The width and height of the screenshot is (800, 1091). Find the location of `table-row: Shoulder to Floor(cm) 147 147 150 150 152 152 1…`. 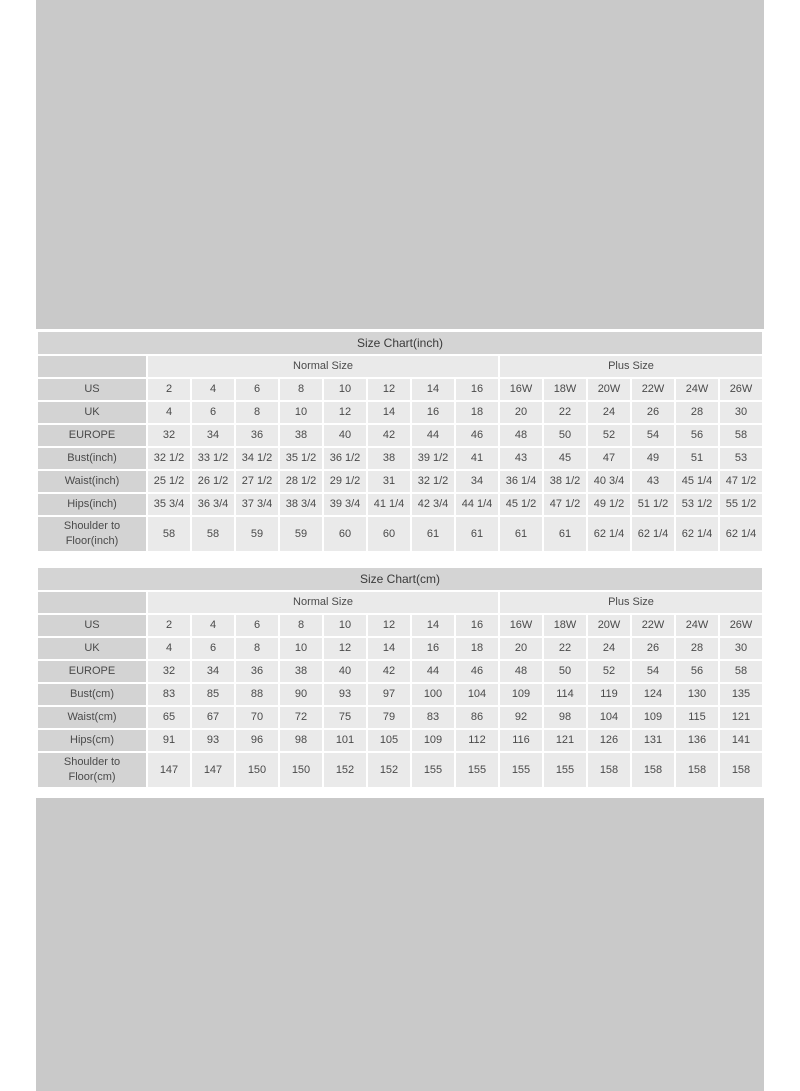

table-row: Shoulder to Floor(cm) 147 147 150 150 152 152 1… is located at coordinates (400, 770).